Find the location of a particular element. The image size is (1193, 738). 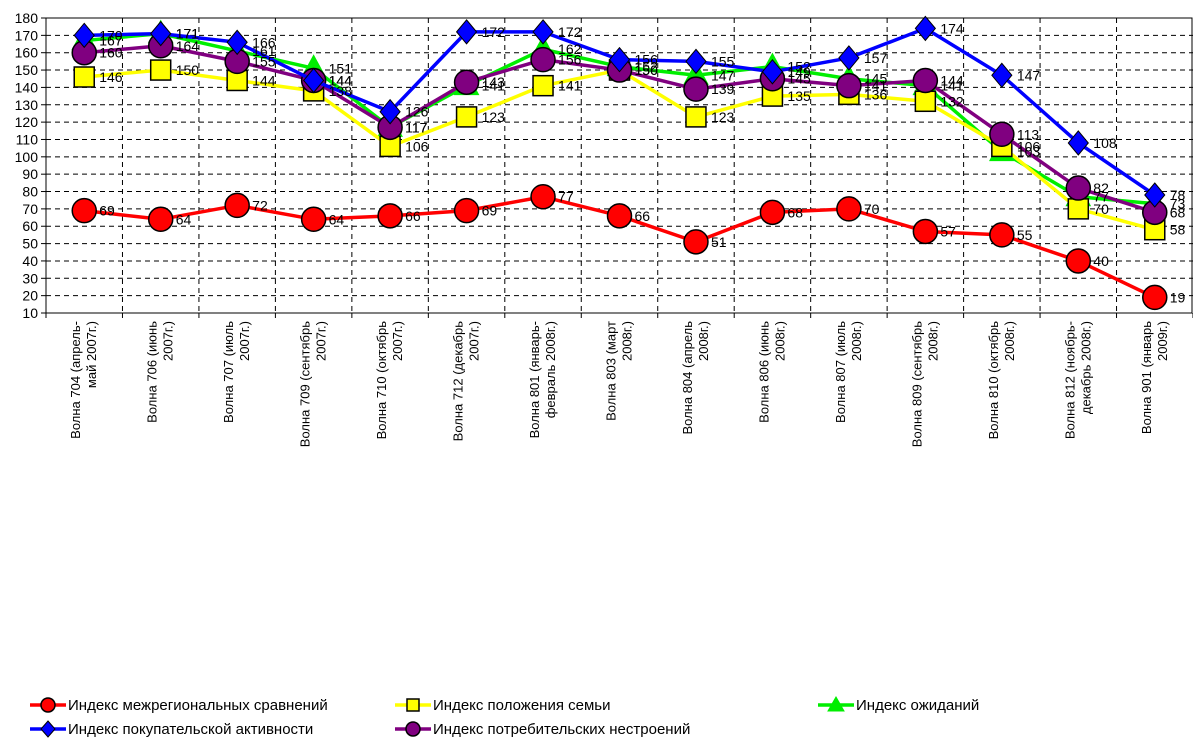

y-tick-label: 80 is located at coordinates (30, 192).